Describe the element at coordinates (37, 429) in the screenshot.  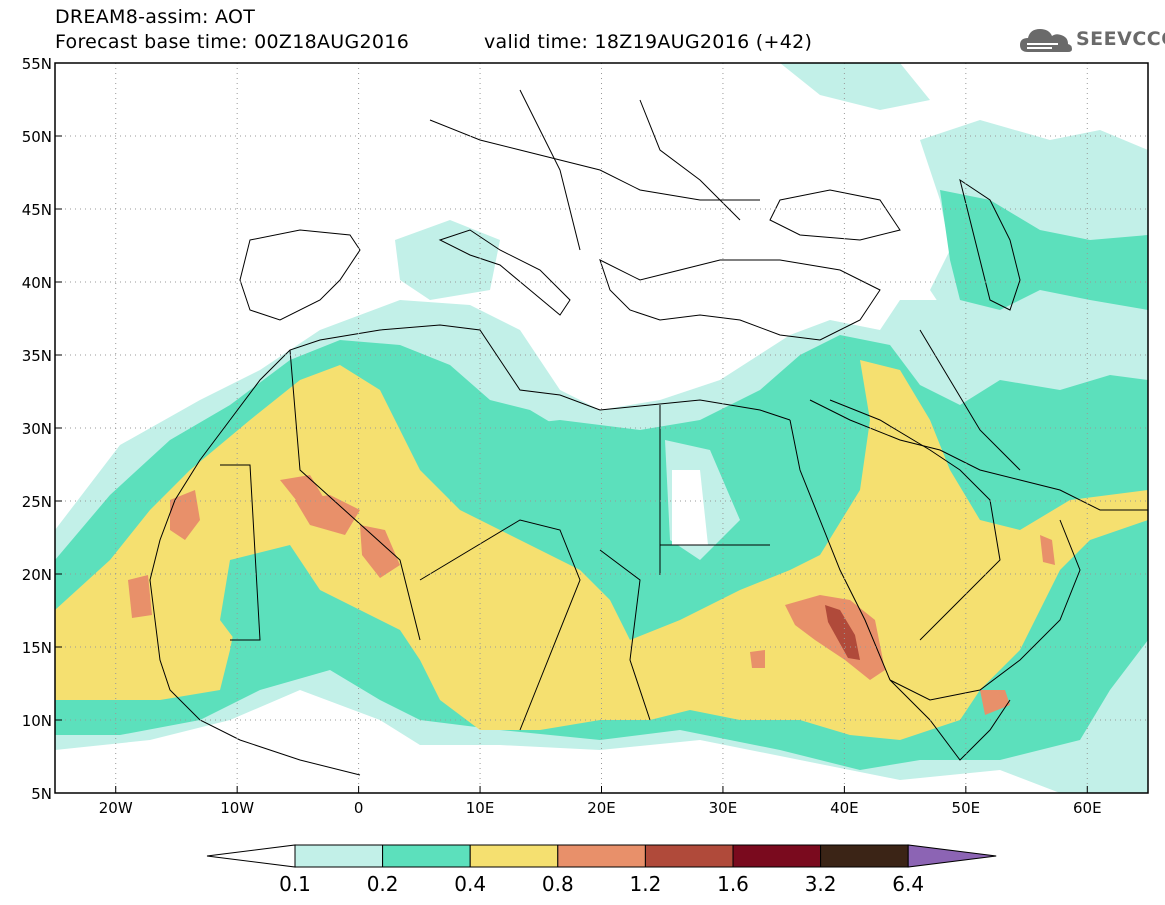
I see `lat-tick-label: 30N` at that location.